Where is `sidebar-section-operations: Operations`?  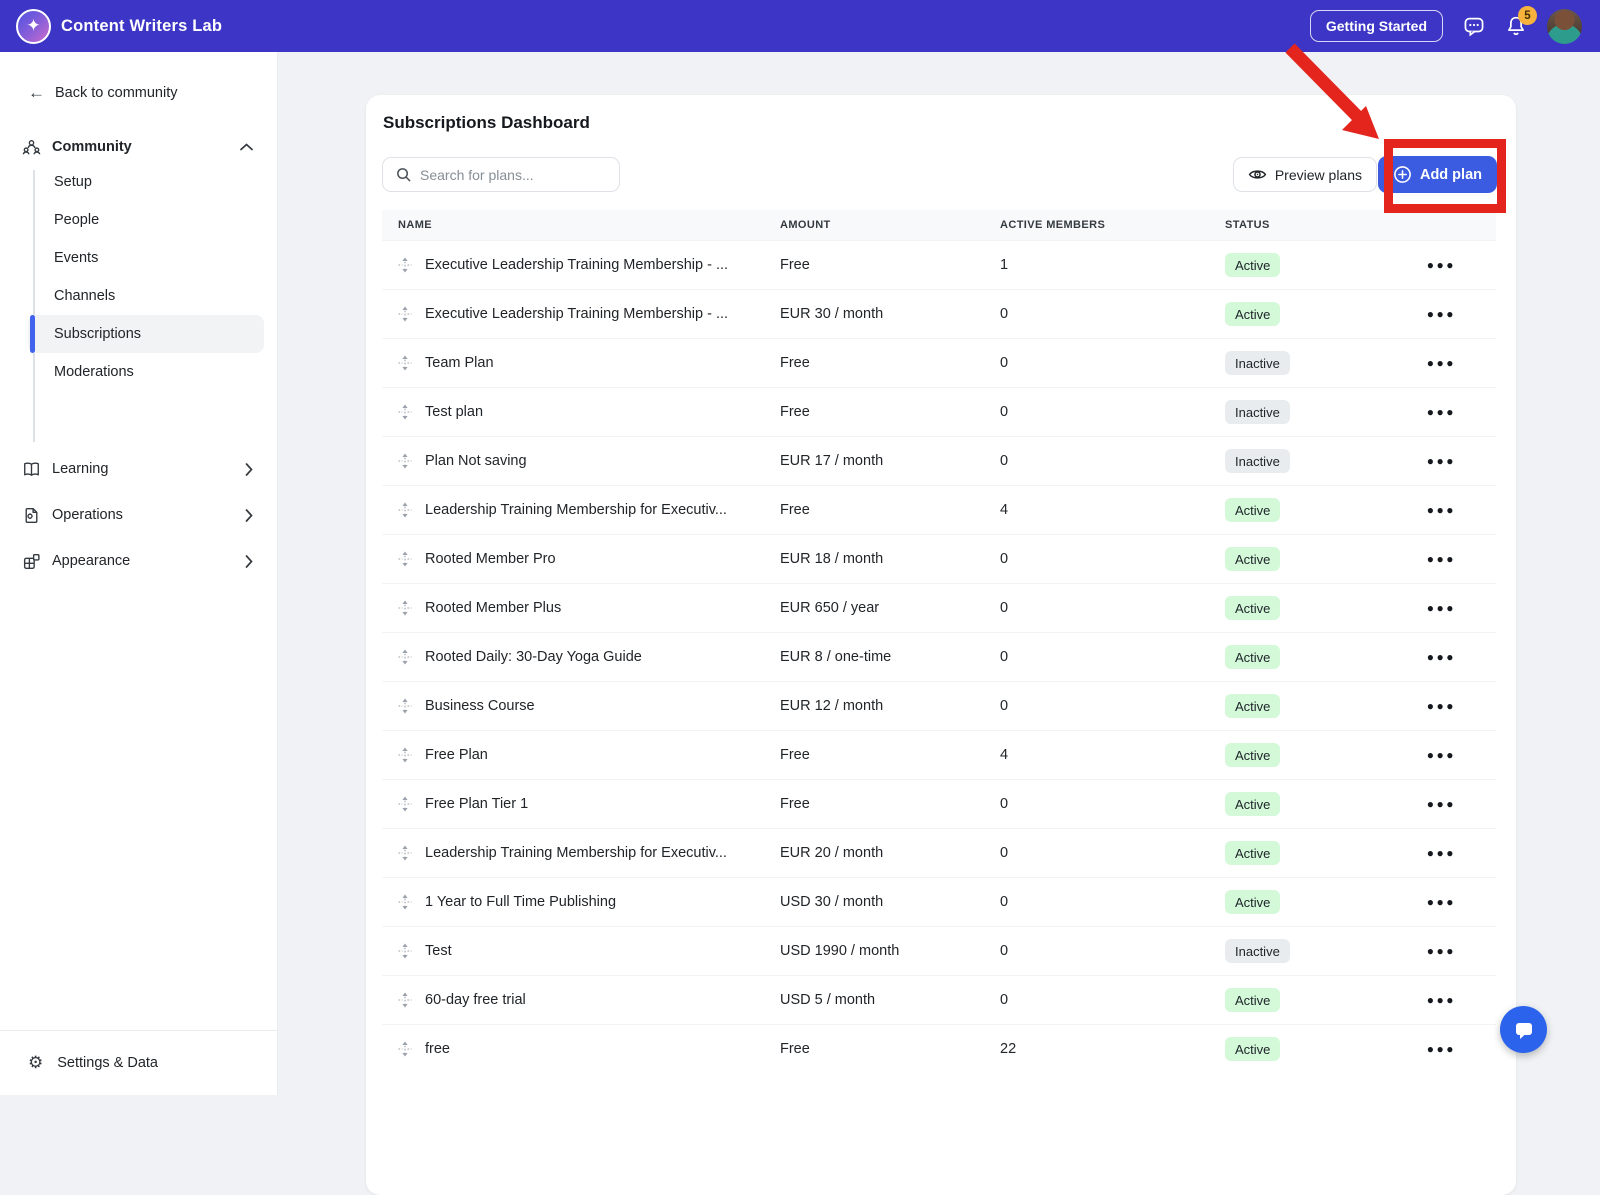 sidebar-section-operations: Operations is located at coordinates (138, 515).